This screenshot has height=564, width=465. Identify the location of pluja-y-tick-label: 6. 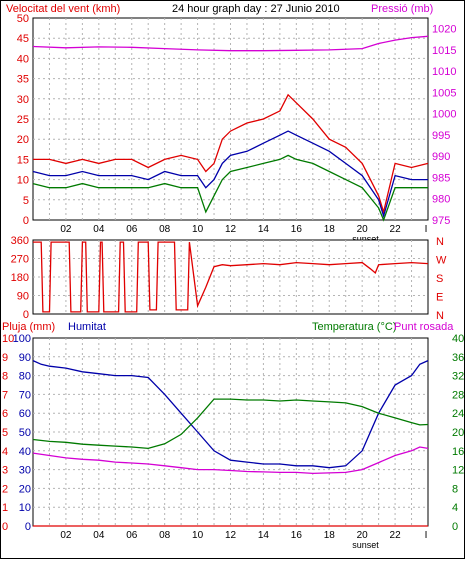
(5, 414).